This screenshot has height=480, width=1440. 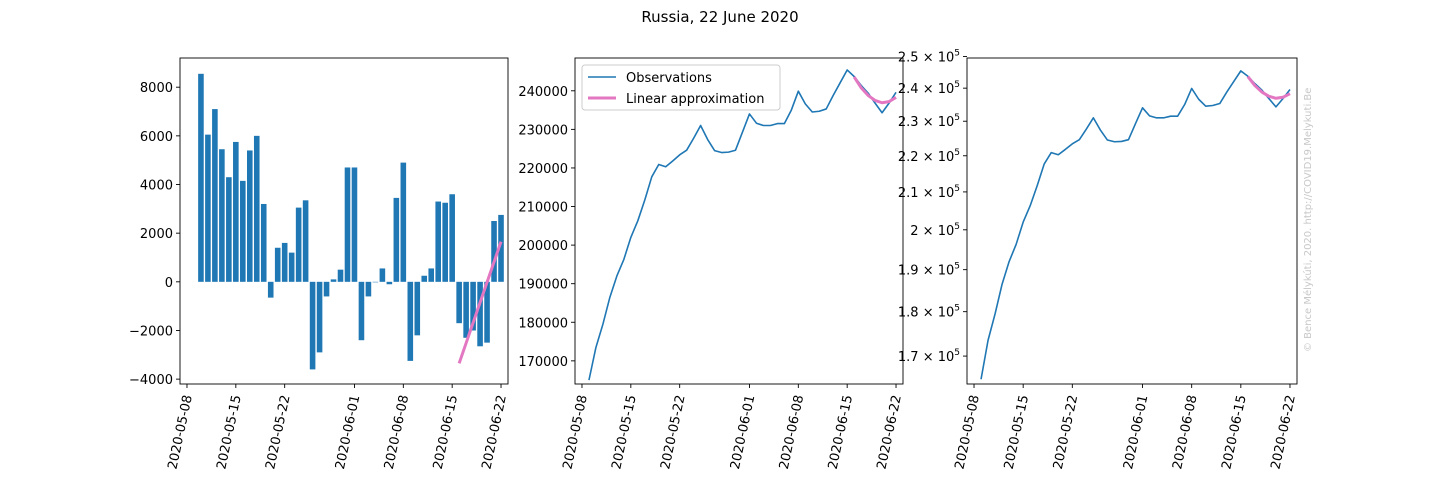 I want to click on y-tick-label: −4000, so click(x=151, y=380).